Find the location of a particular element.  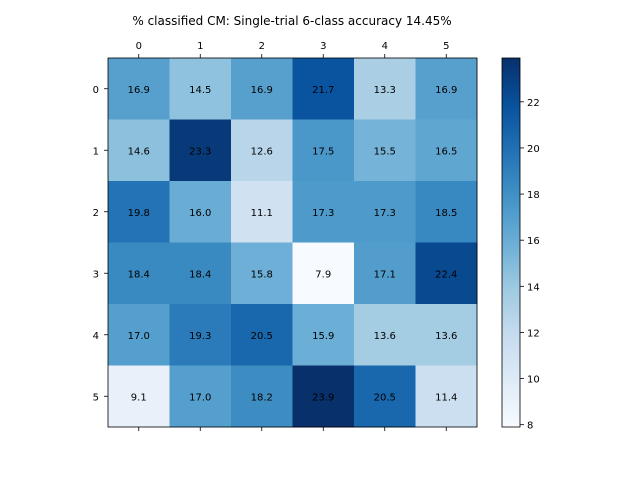

cell-value-label: 23.9 is located at coordinates (323, 397).